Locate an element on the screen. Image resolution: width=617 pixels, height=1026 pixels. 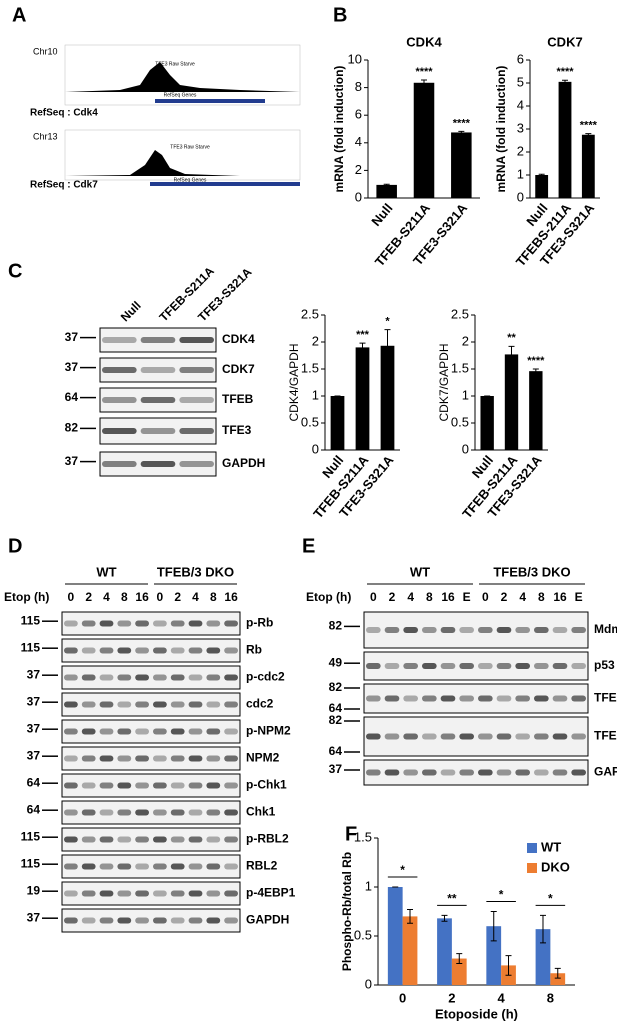
y-tick-label: 2 is located at coordinates (315, 340).